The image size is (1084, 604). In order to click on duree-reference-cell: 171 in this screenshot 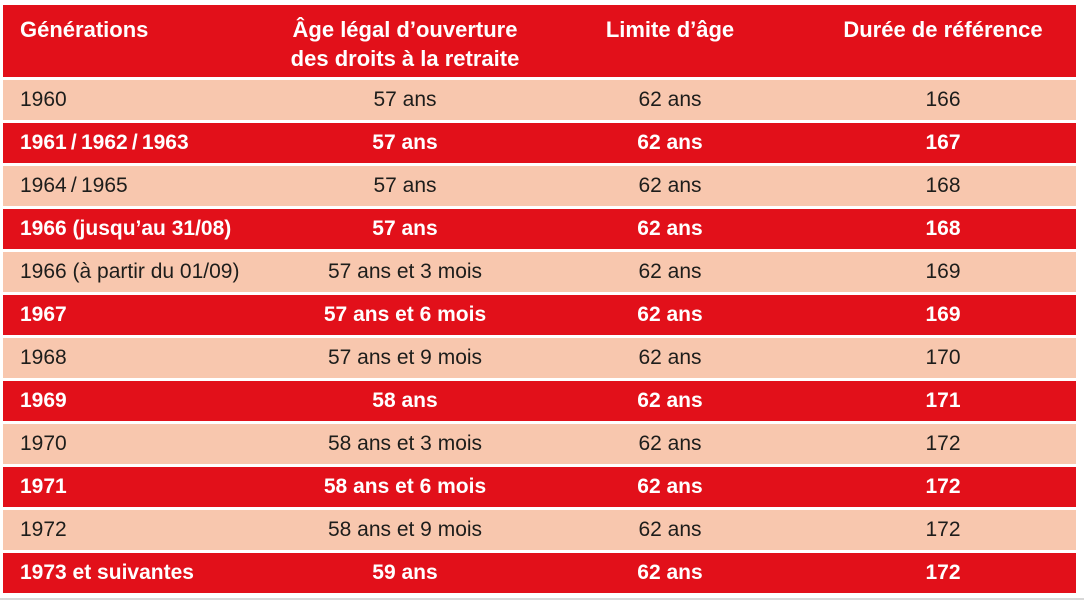, I will do `click(943, 400)`.